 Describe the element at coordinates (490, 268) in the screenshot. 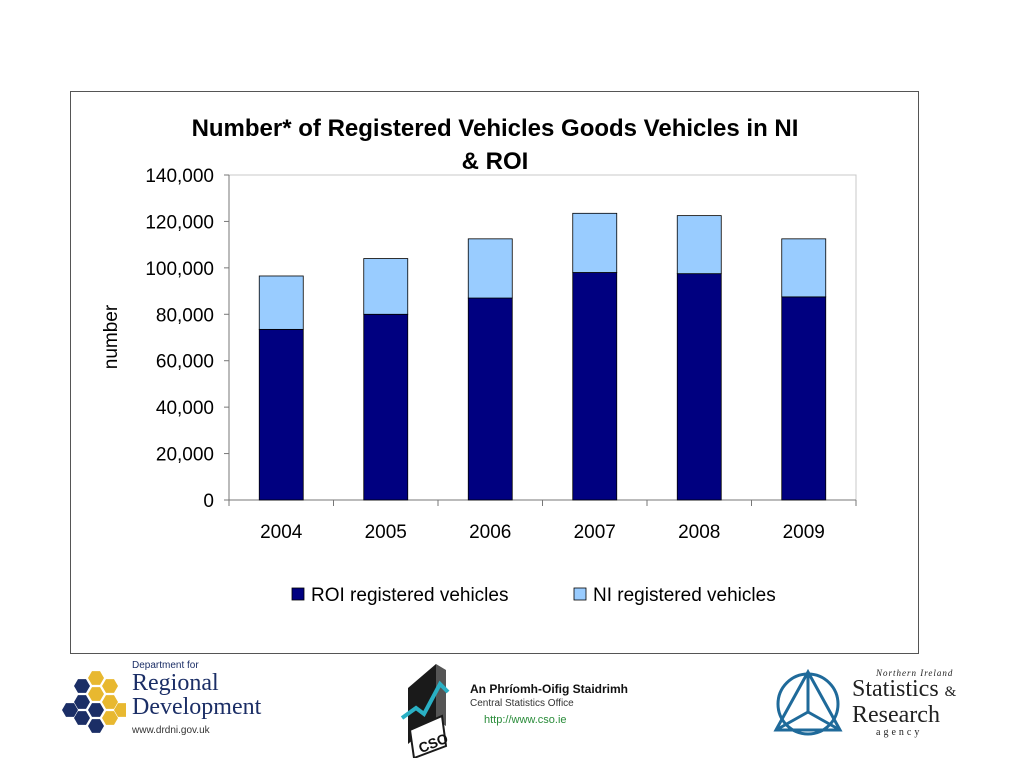

I see `bar-ni-2006` at that location.